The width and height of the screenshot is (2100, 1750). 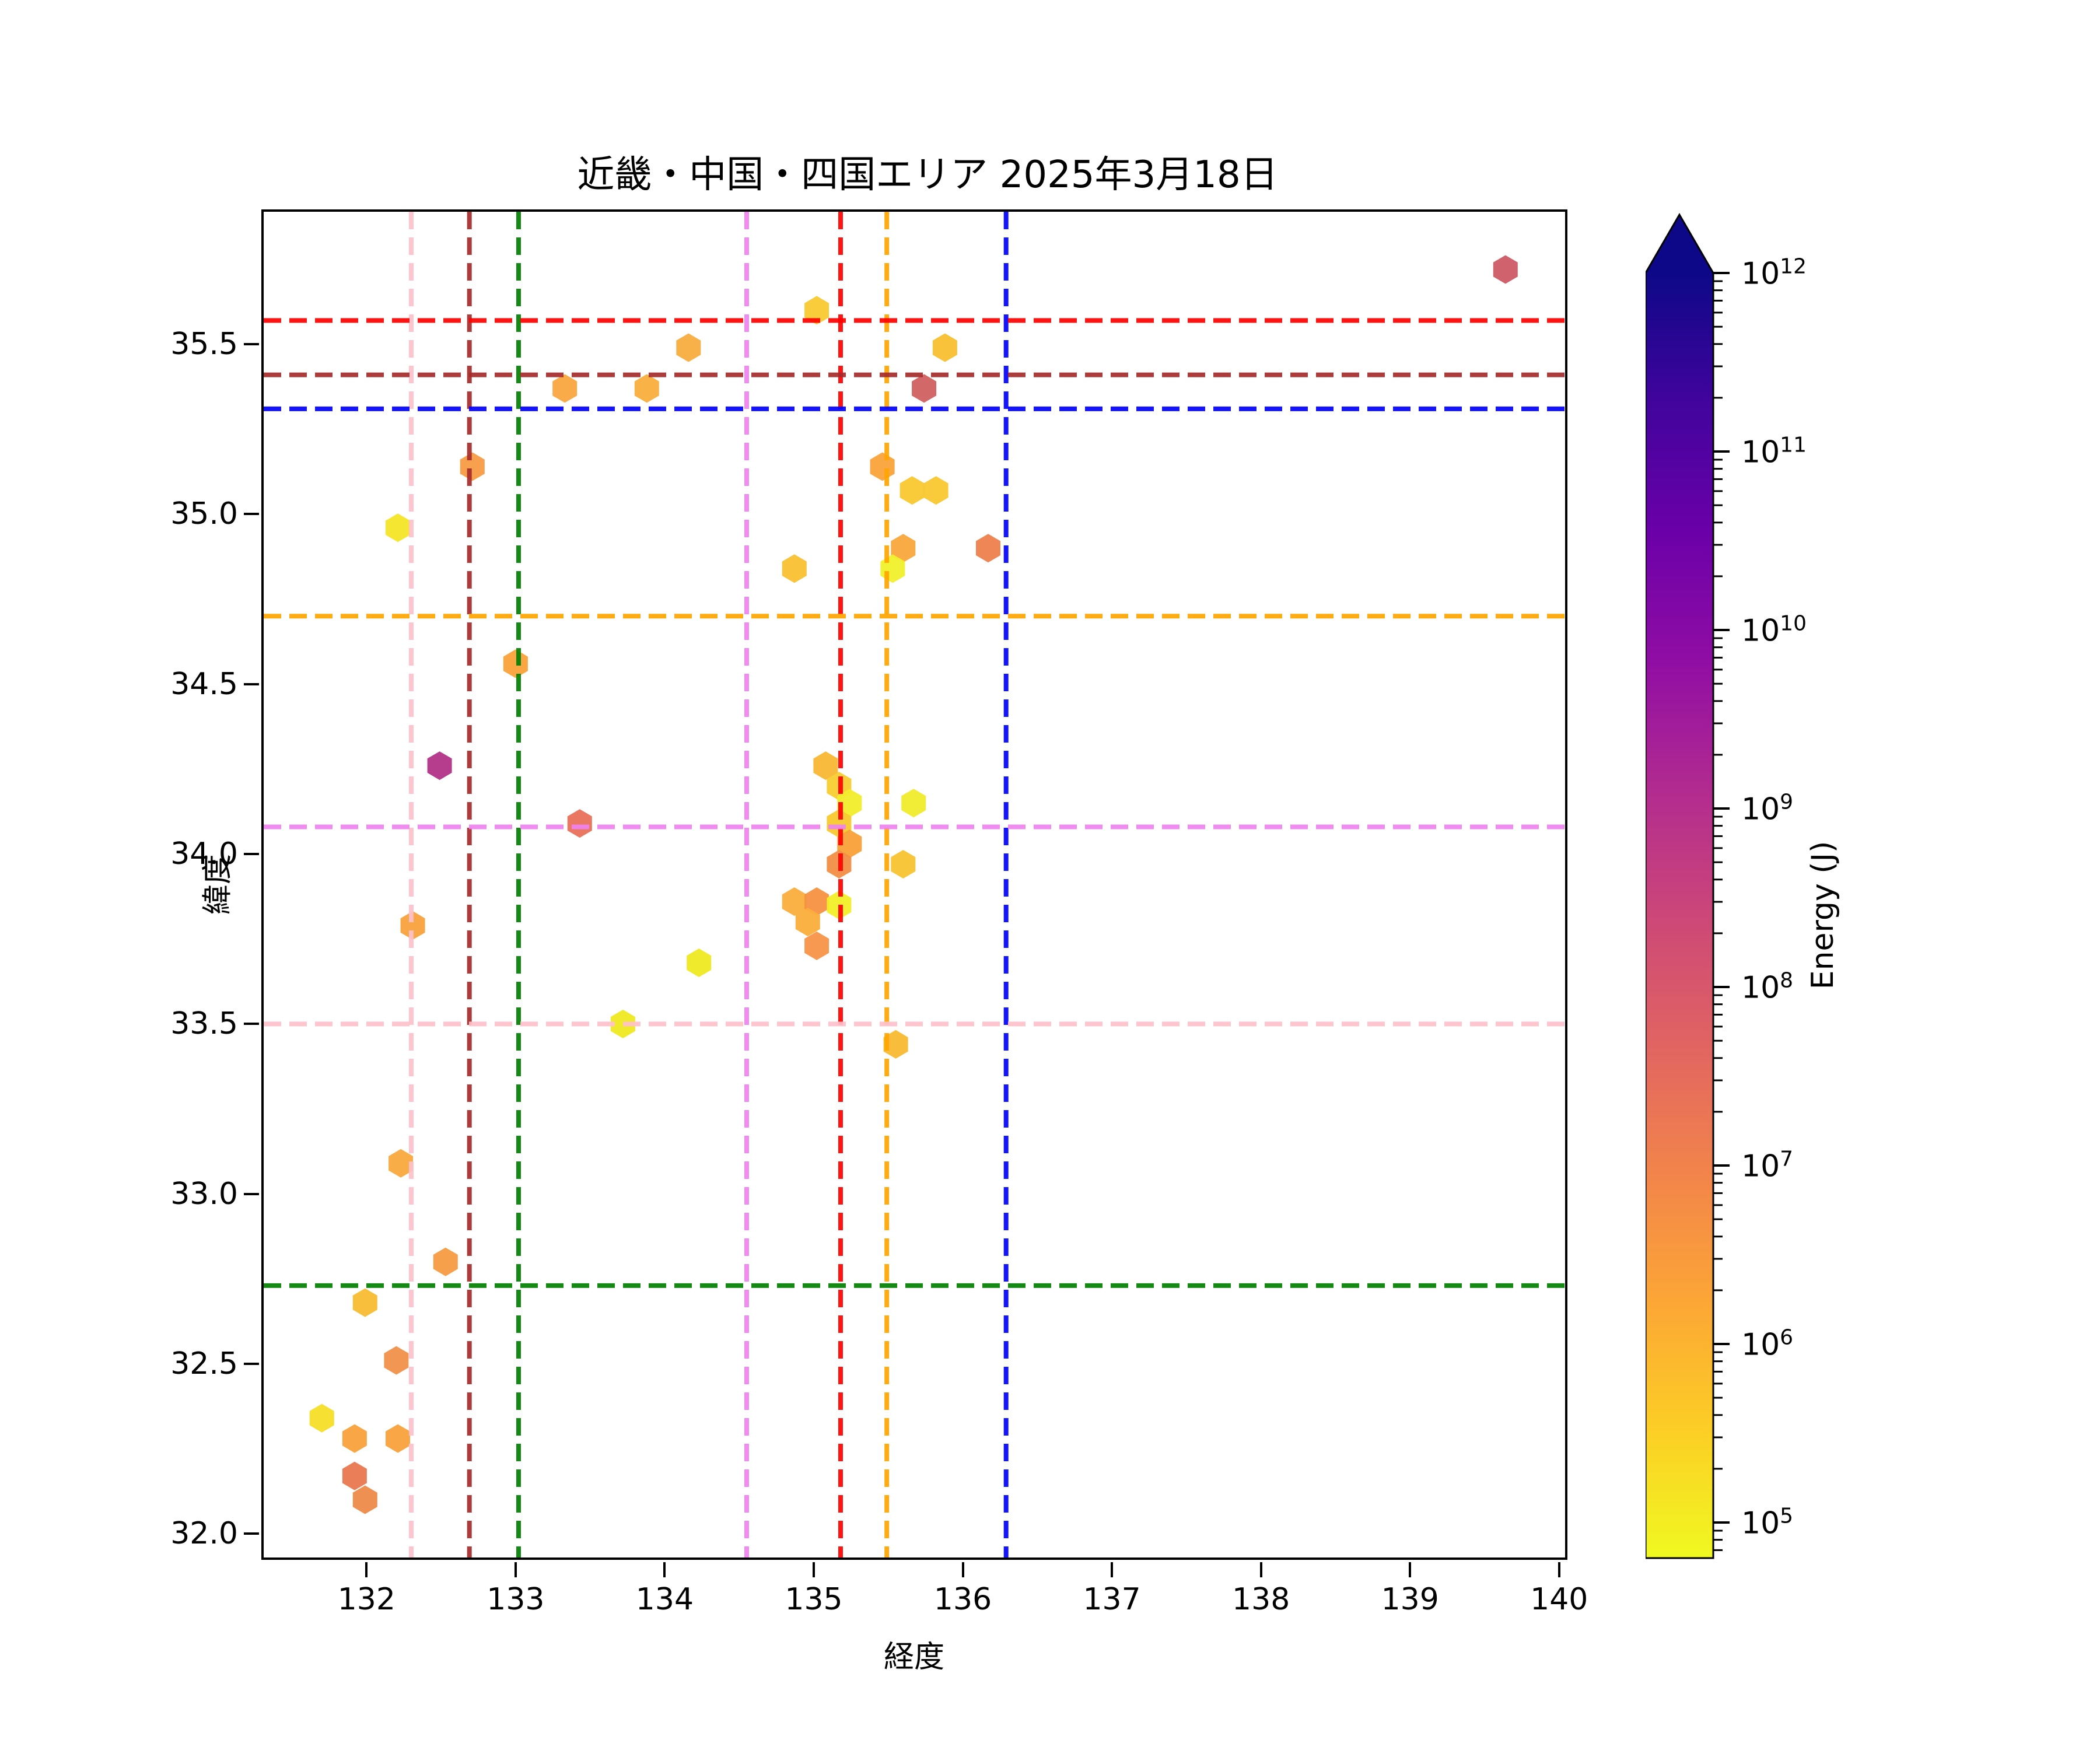 What do you see at coordinates (204, 1363) in the screenshot?
I see `y-tick-label: 32.5` at bounding box center [204, 1363].